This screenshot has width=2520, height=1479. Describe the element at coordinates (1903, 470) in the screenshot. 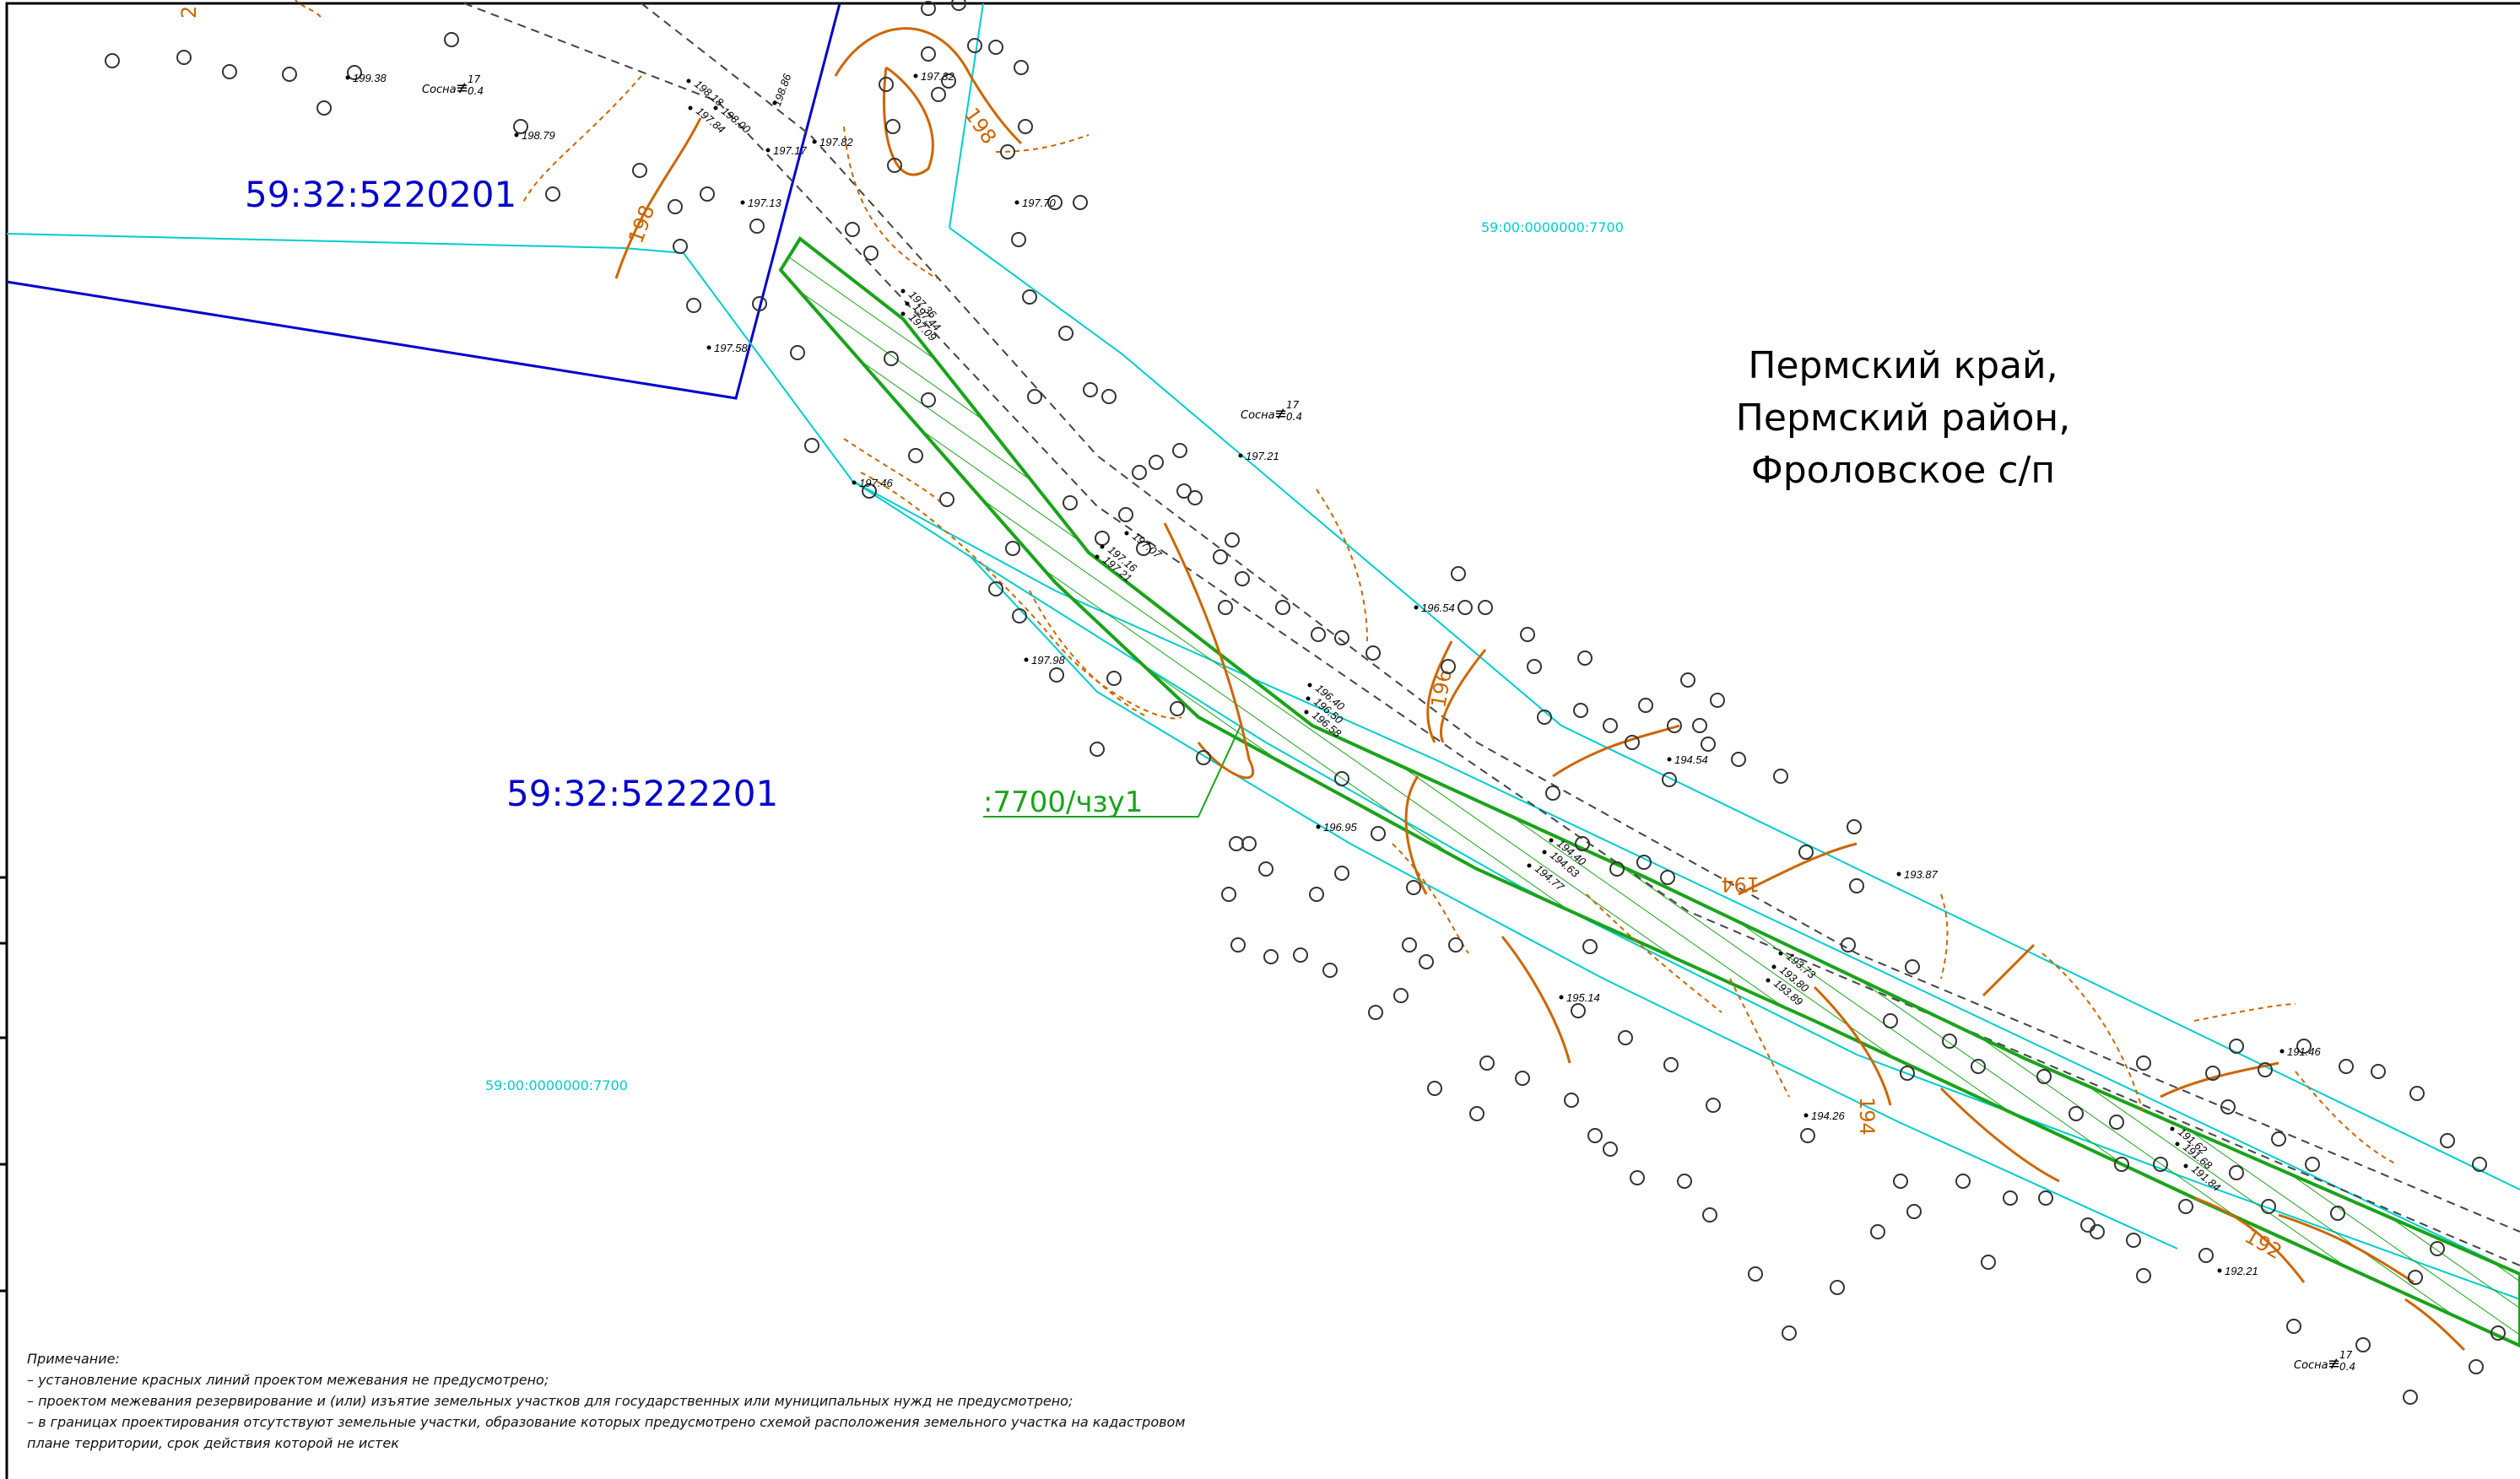

I see `region-line-3: Фроловское с/п` at that location.